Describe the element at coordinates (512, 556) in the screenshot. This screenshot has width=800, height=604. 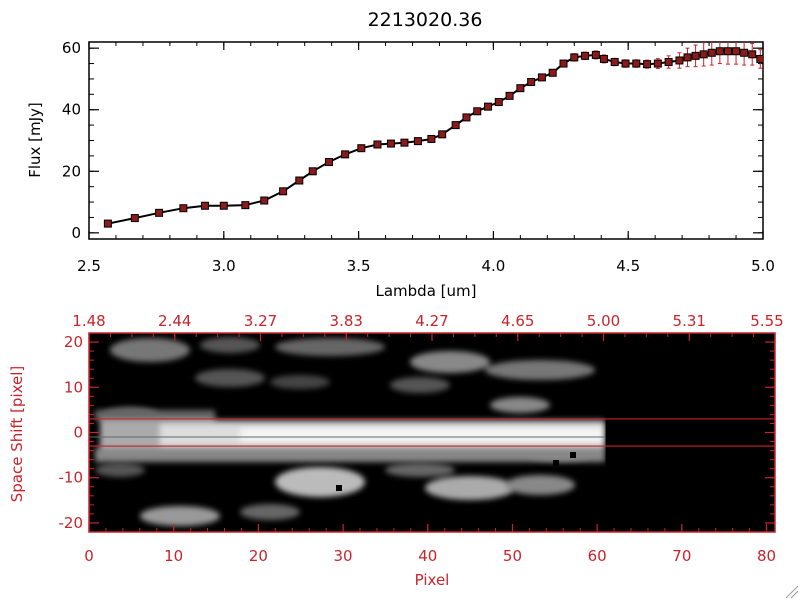
I see `spatial-x-tick-label: 50` at that location.